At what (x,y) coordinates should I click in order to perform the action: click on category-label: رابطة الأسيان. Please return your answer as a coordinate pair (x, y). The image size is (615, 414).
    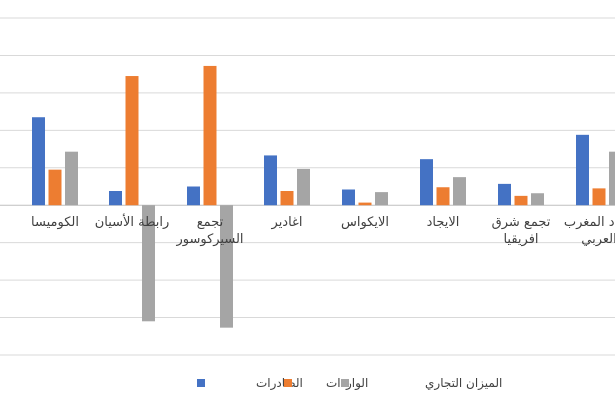
    Looking at the image, I should click on (132, 221).